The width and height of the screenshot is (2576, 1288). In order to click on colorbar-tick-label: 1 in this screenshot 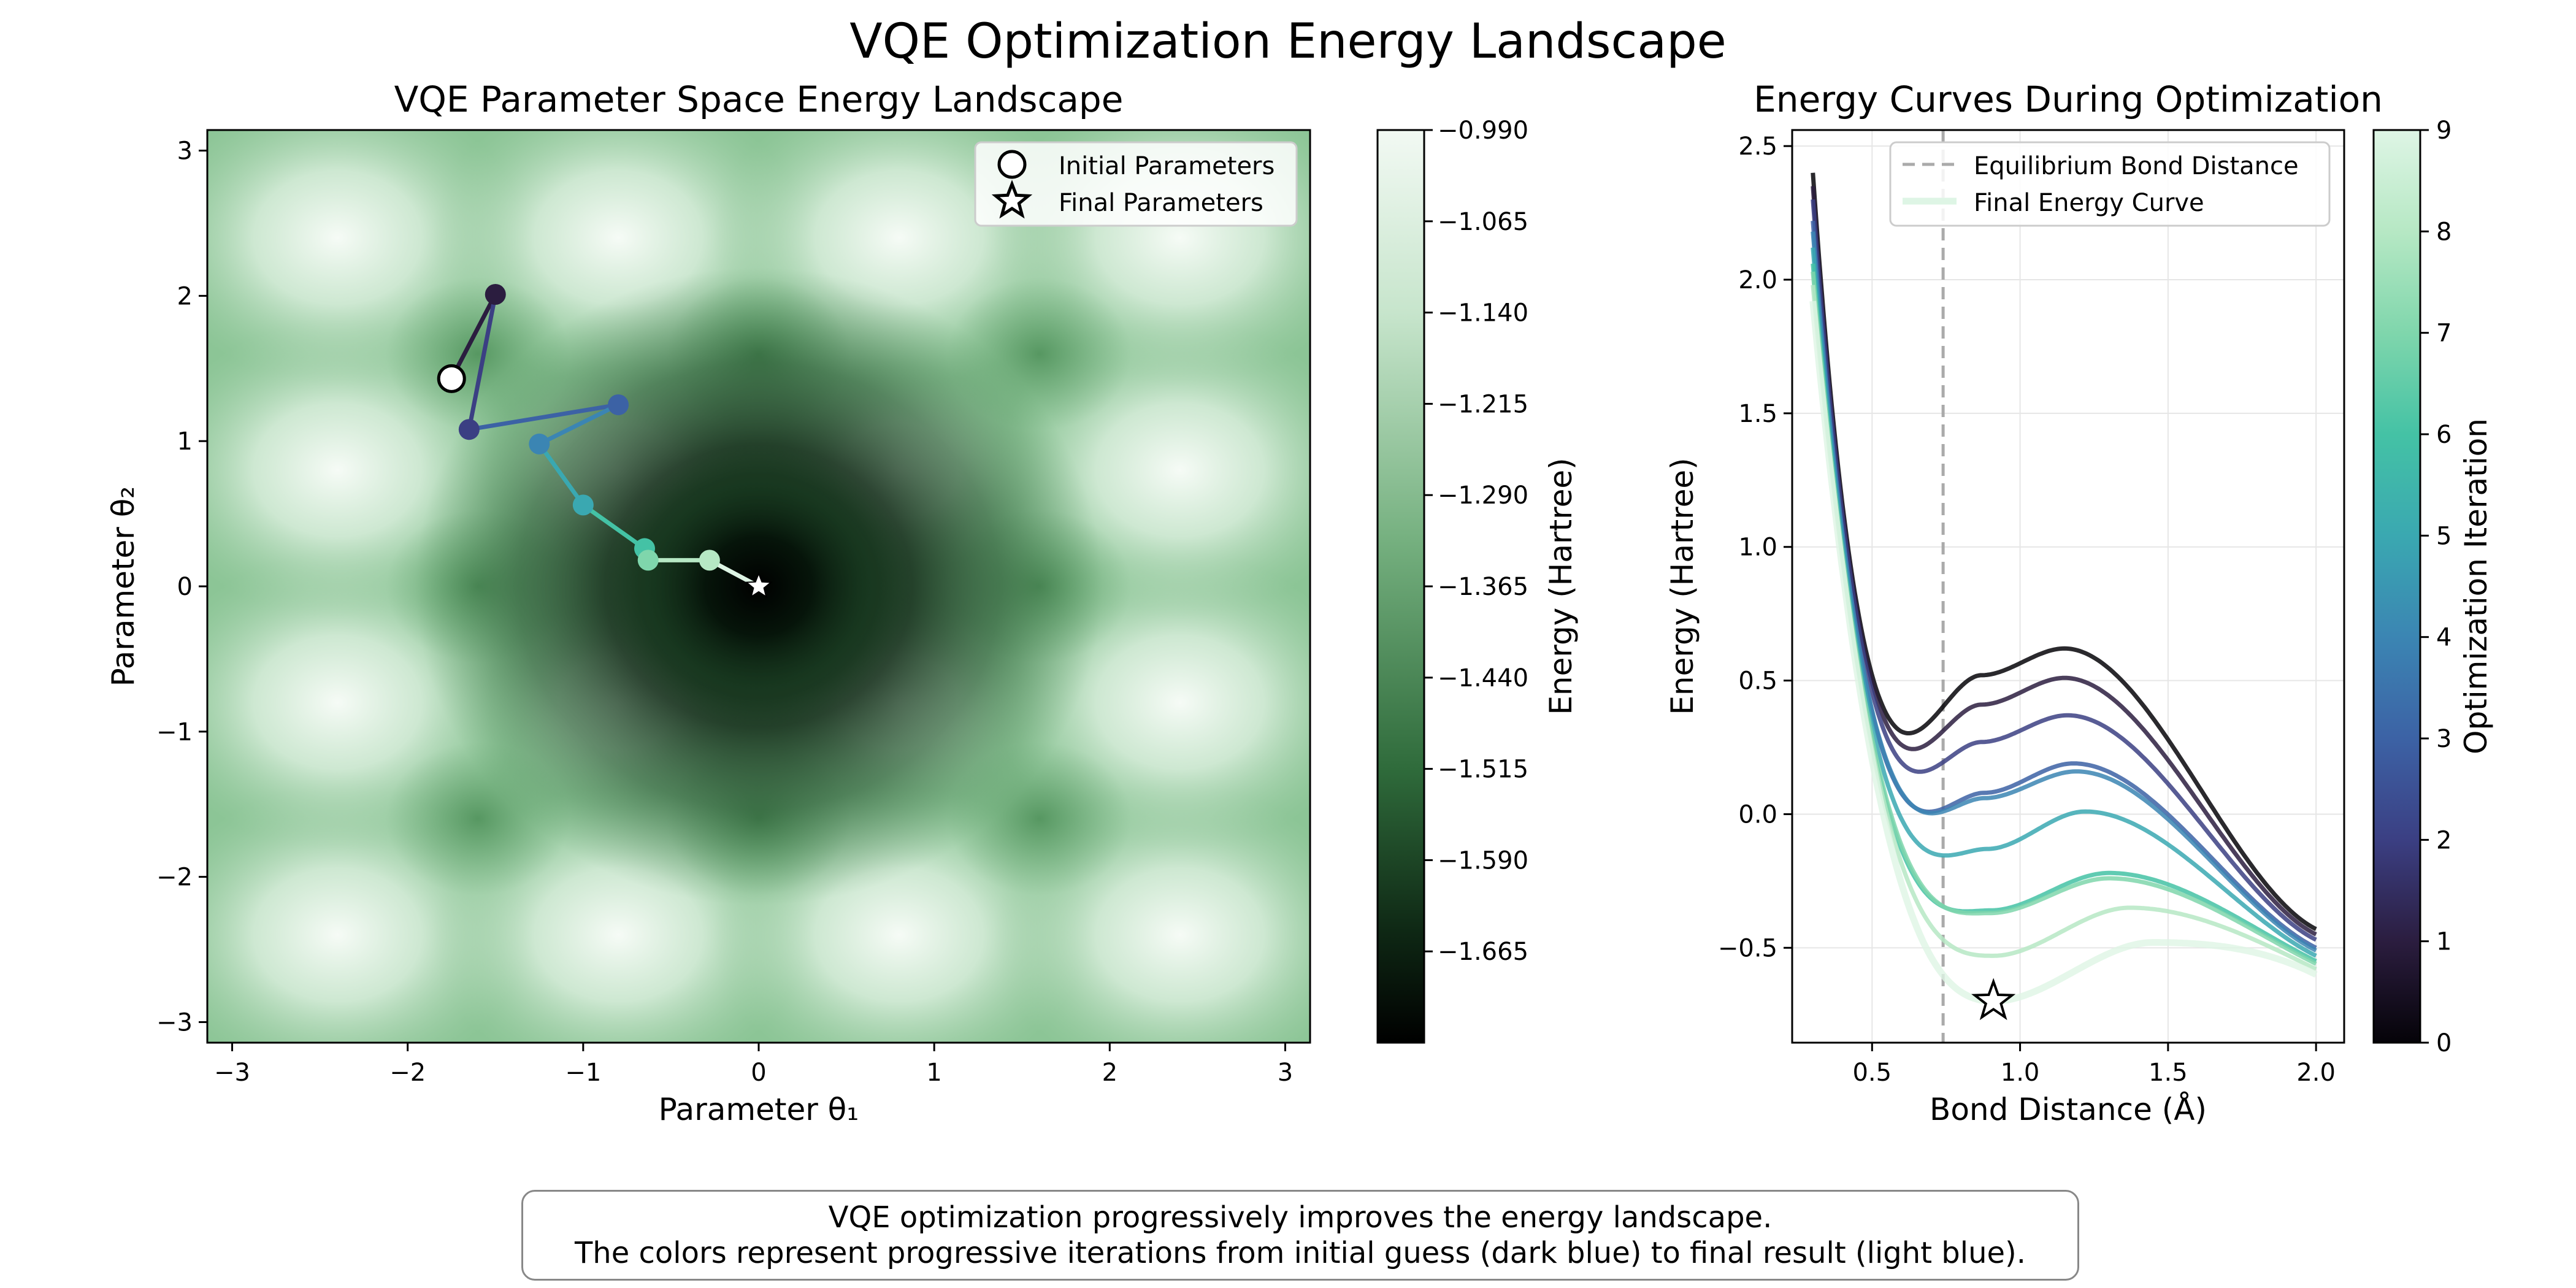, I will do `click(2443, 942)`.